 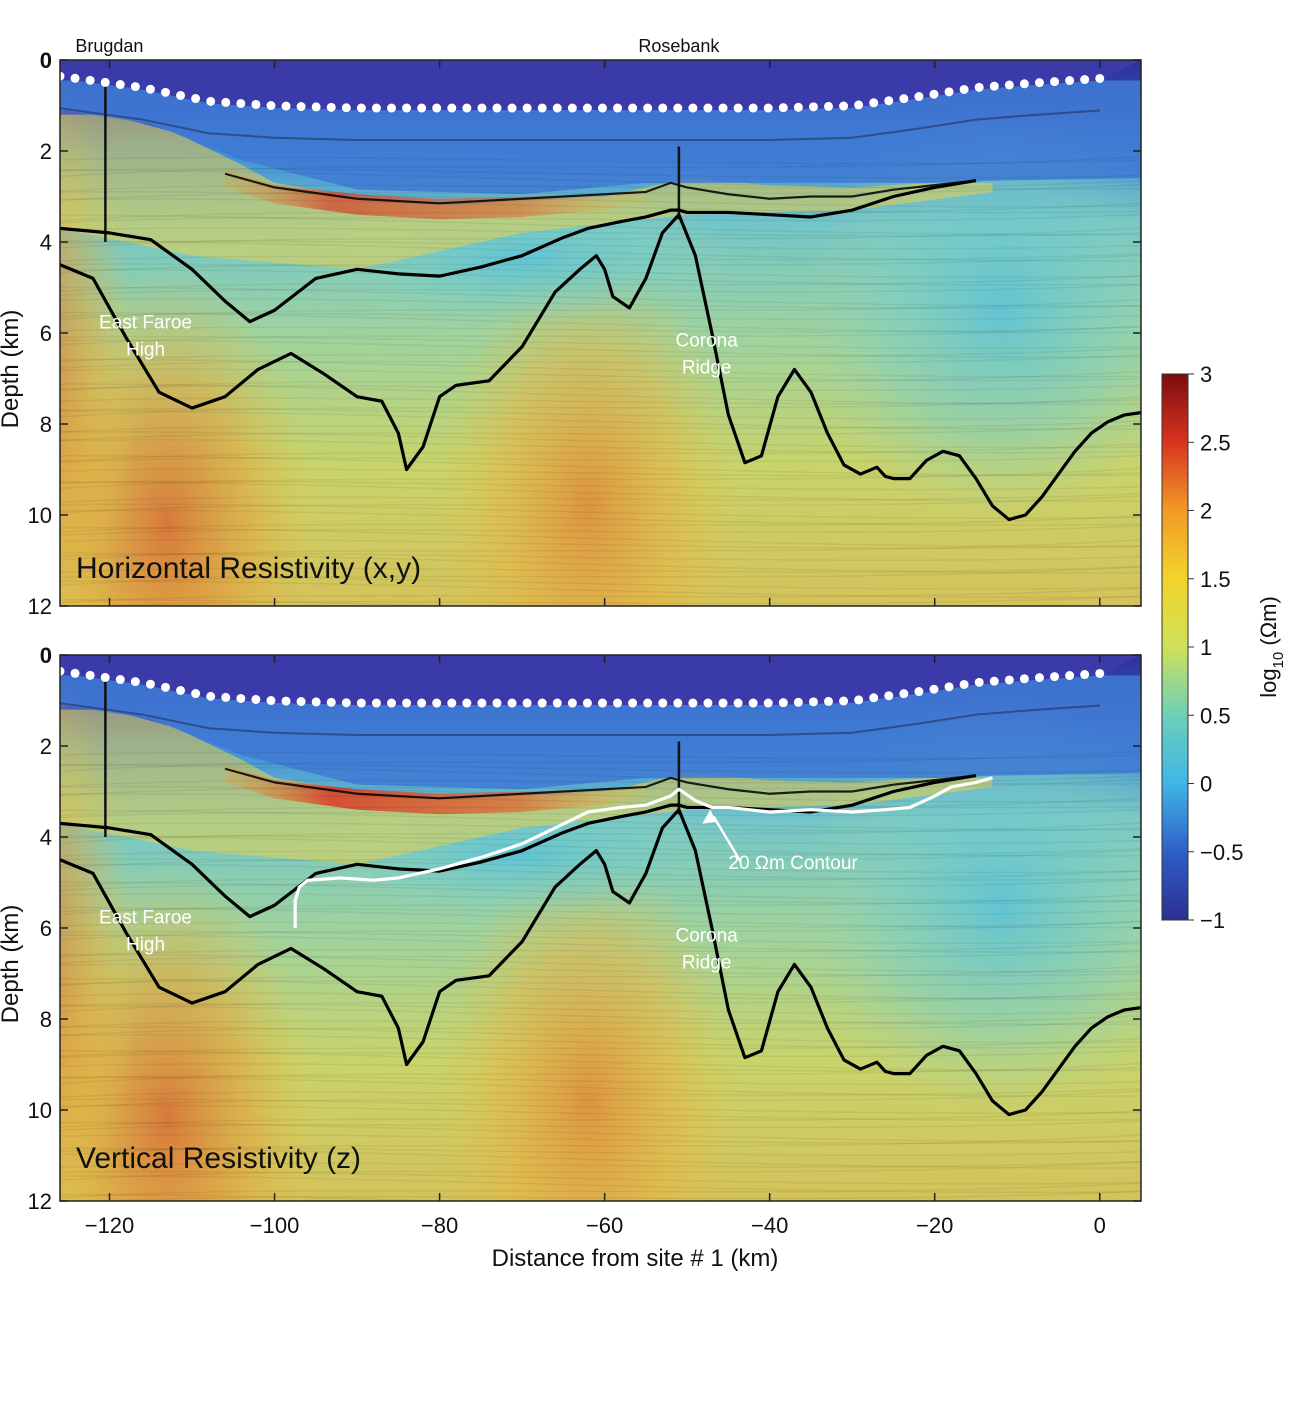 What do you see at coordinates (40, 1201) in the screenshot?
I see `y-tick-label: 12` at bounding box center [40, 1201].